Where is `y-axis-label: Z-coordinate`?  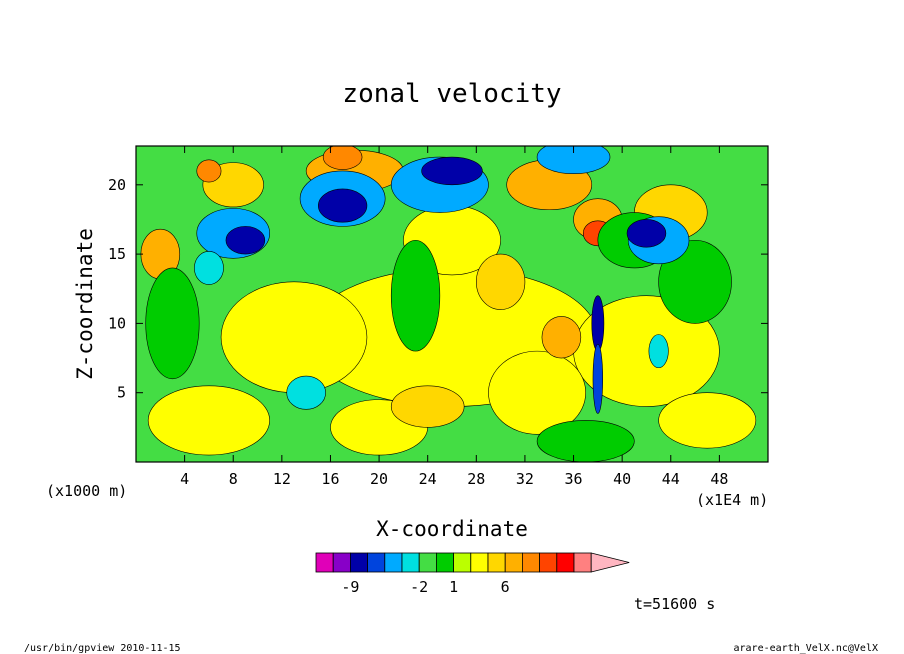
y-axis-label: Z-coordinate is located at coordinates (85, 304).